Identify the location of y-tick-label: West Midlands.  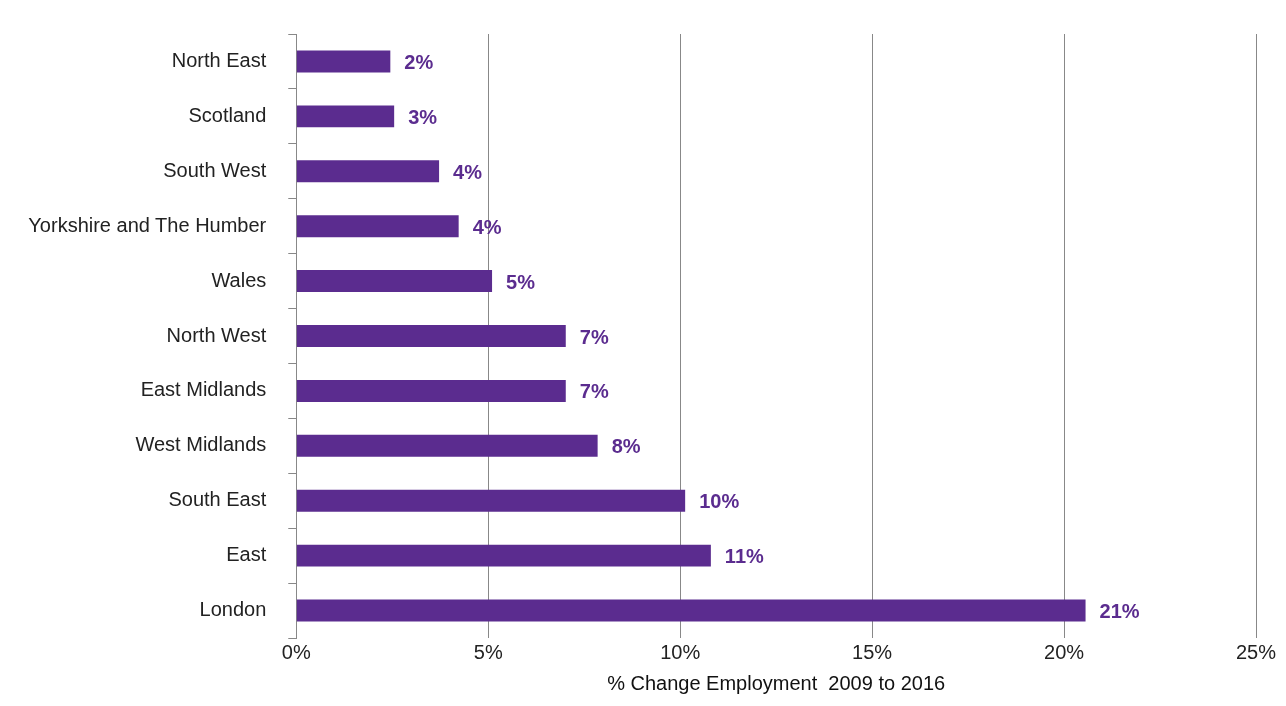
(201, 444).